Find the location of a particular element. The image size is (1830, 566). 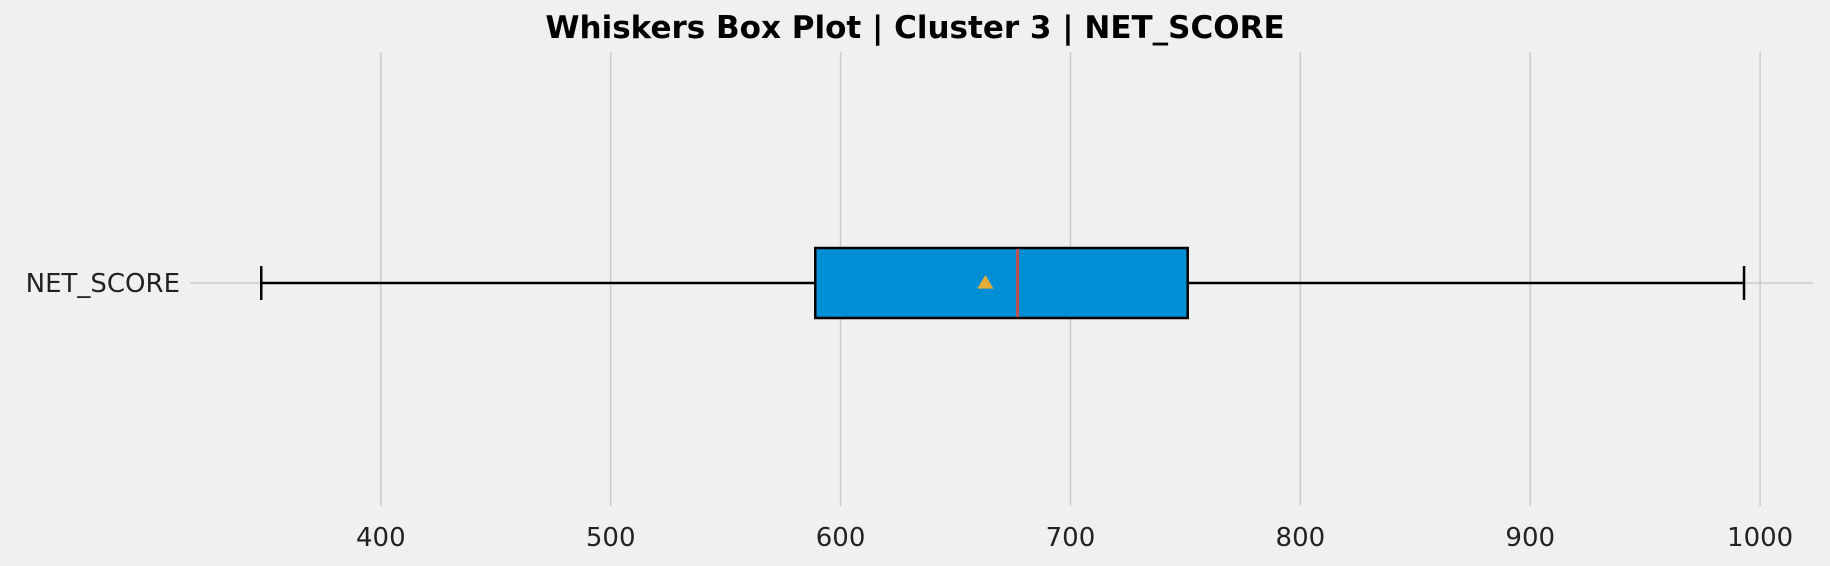

x-axis-ticks: 400 500 600 700 800 900 1000 is located at coordinates (1074, 538).